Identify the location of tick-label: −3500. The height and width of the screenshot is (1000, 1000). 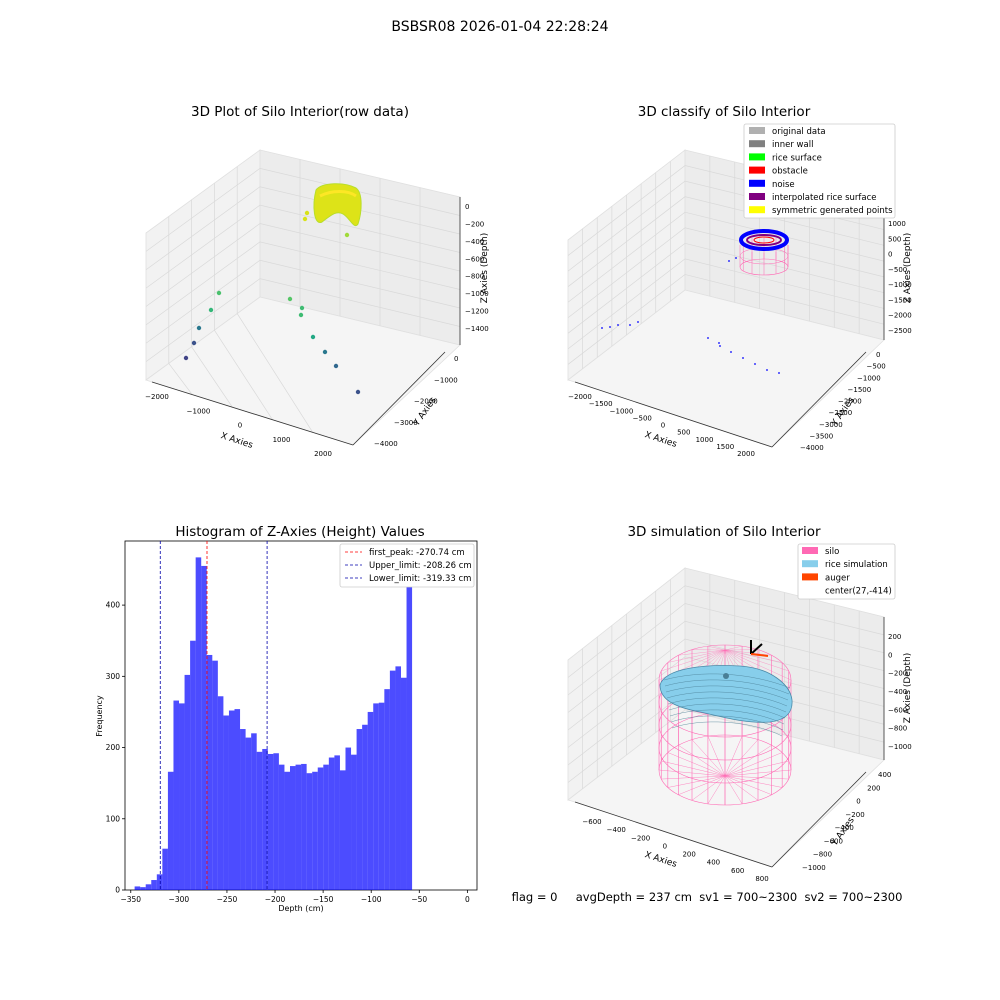
(822, 436).